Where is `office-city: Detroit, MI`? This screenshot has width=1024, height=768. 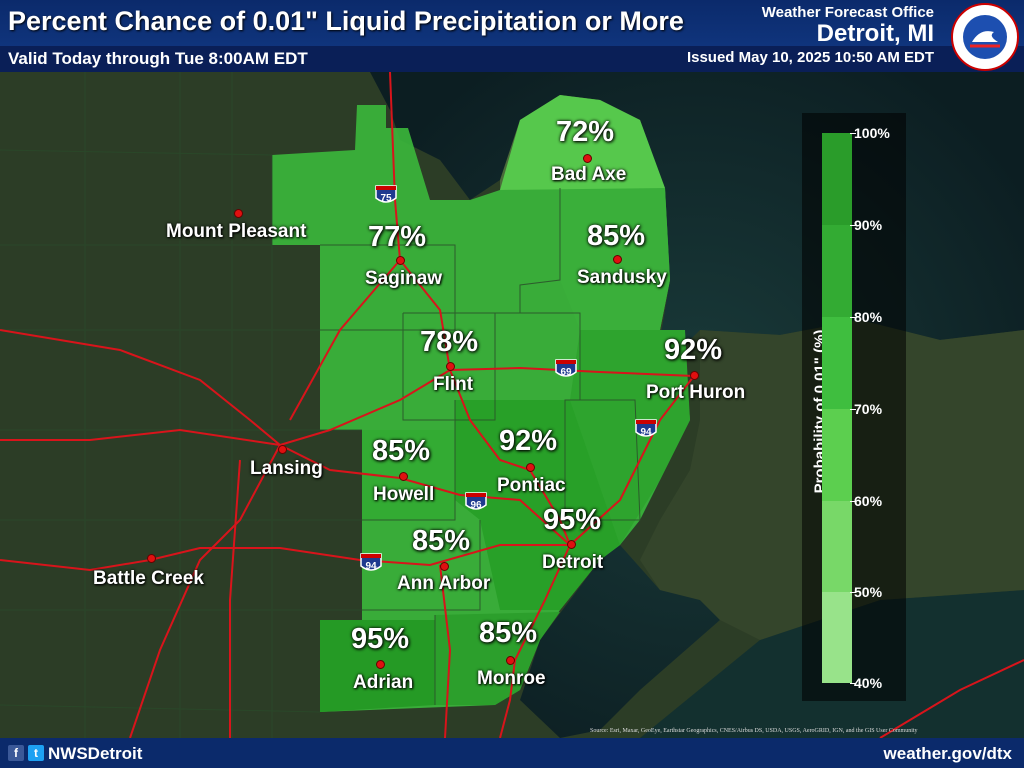
office-city: Detroit, MI is located at coordinates (875, 33).